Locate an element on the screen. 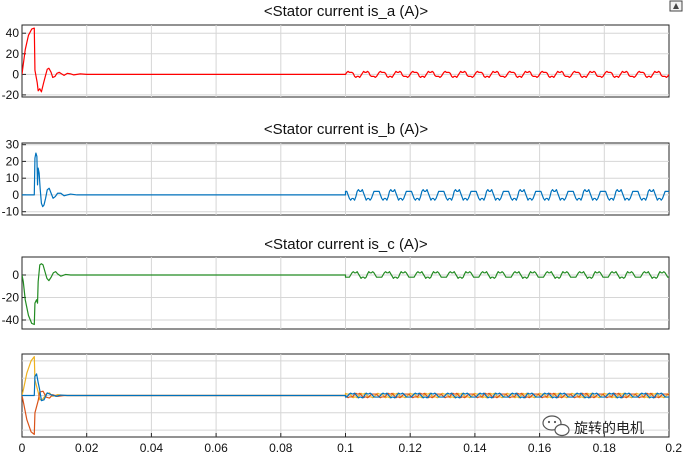 This screenshot has height=457, width=684. autoscale-icon is located at coordinates (676, 6).